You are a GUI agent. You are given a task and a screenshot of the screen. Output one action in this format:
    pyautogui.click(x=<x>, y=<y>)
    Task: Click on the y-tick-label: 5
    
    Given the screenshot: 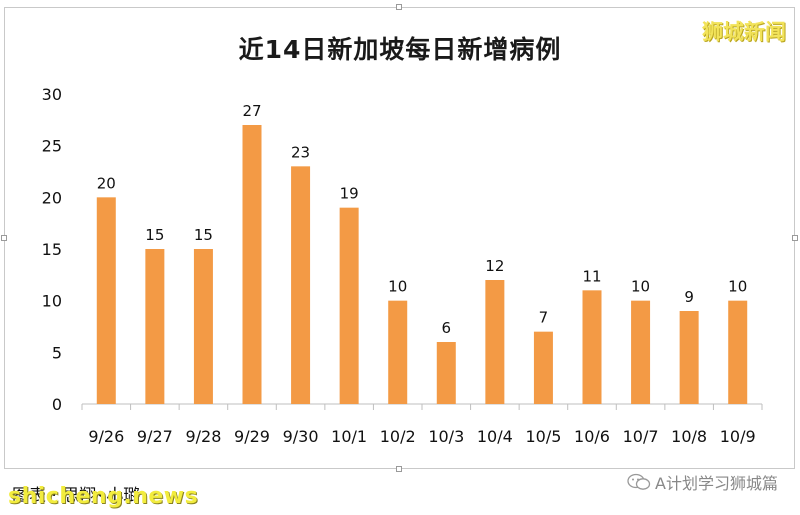 What is the action you would take?
    pyautogui.click(x=57, y=352)
    